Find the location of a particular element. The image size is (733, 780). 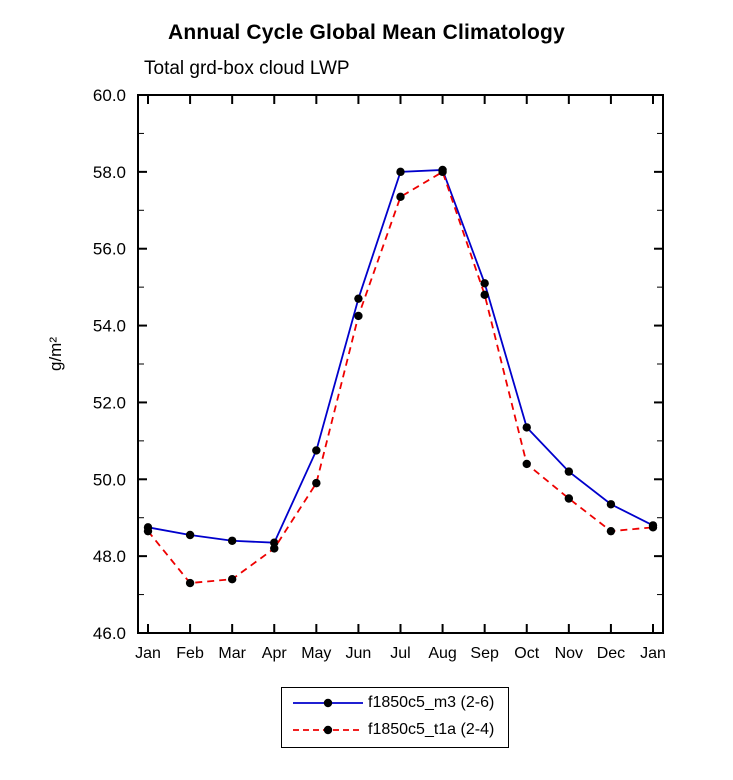

legend-label-t1a: f1850c5_t1a (2-4) is located at coordinates (431, 729).